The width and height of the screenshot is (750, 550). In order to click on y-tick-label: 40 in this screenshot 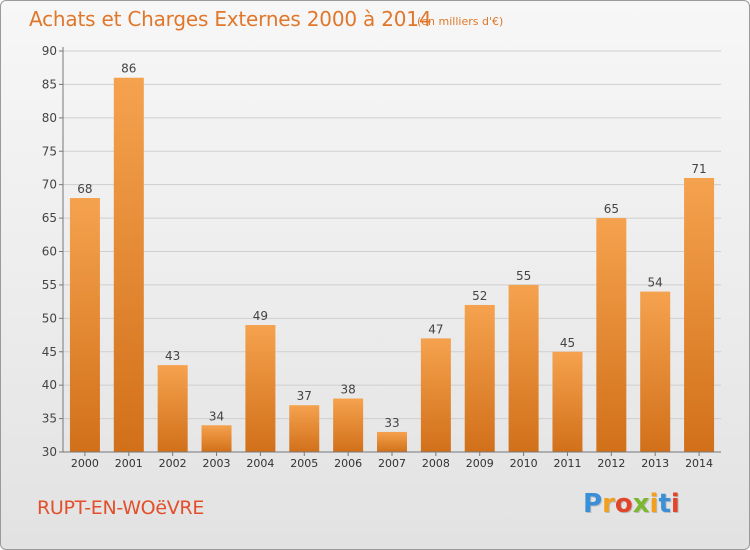, I will do `click(49, 385)`.